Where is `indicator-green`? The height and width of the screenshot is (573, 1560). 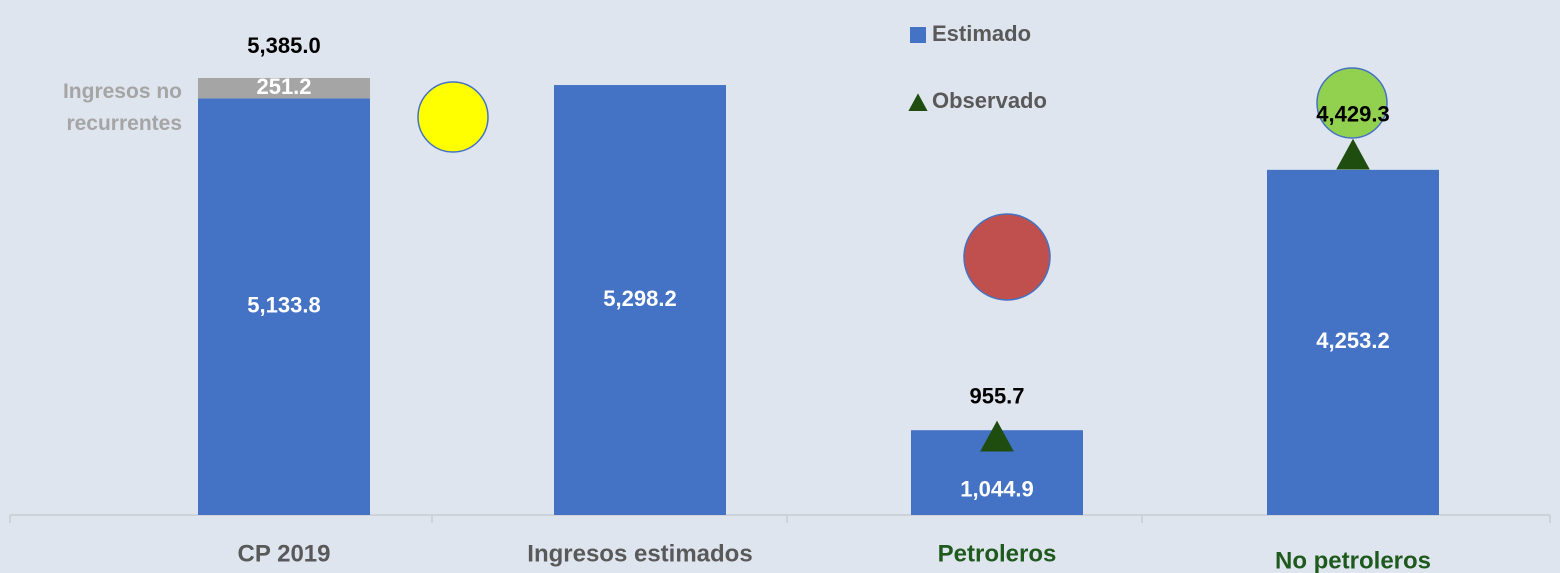
indicator-green is located at coordinates (1352, 103).